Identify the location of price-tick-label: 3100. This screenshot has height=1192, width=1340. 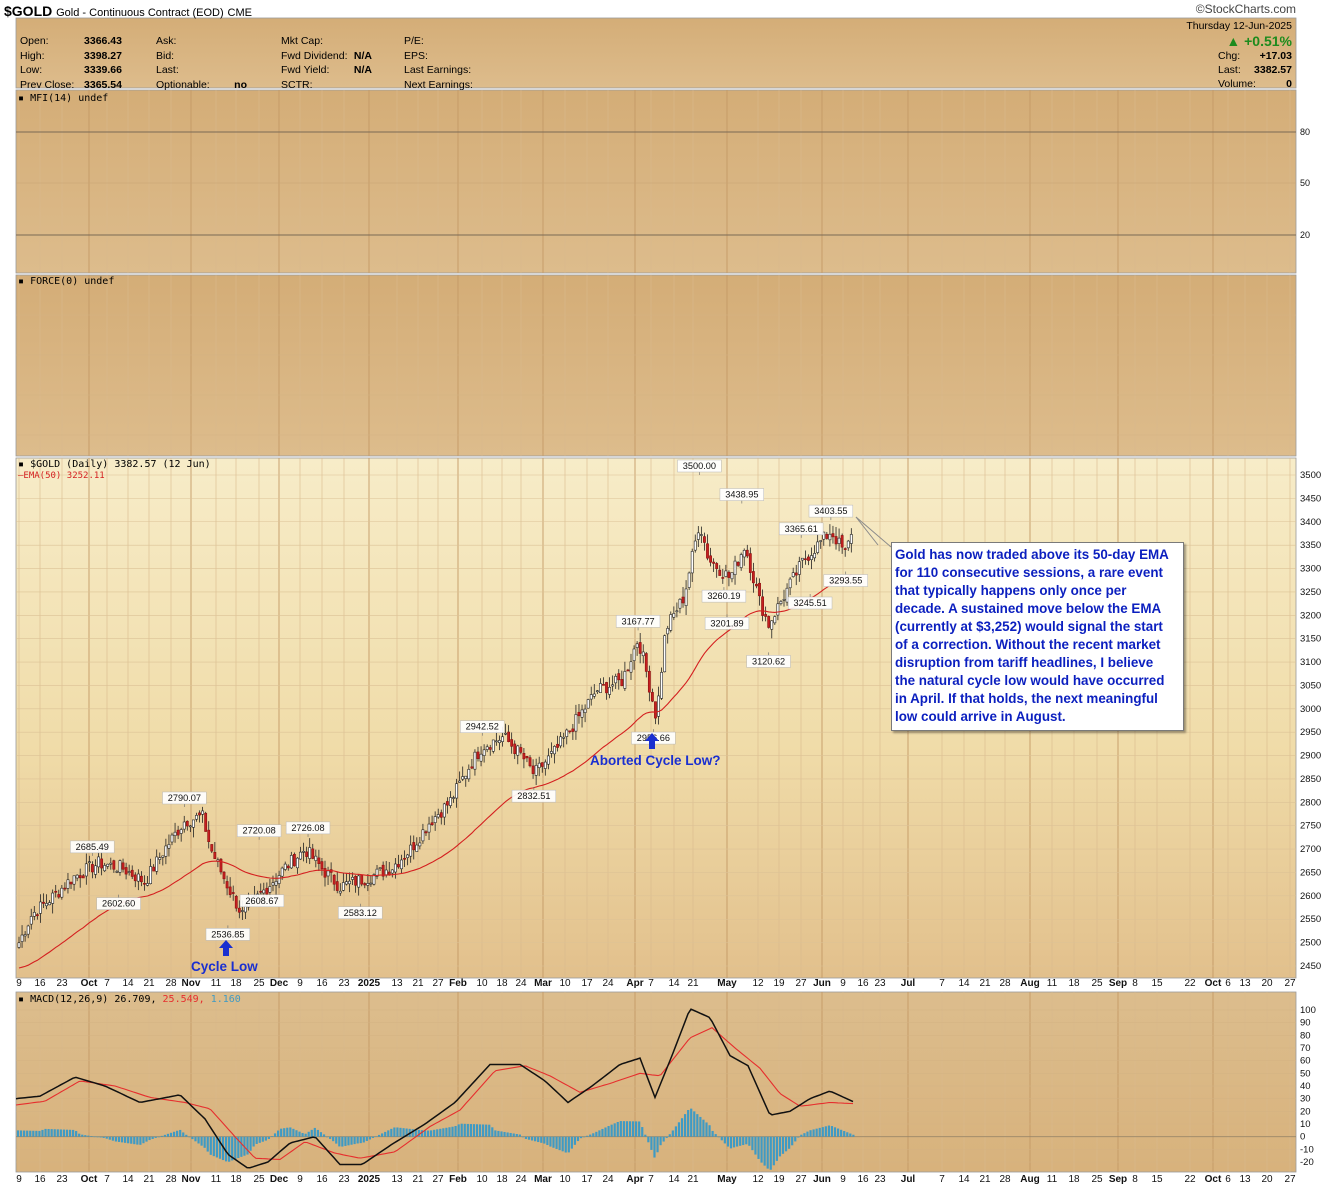
(1310, 662).